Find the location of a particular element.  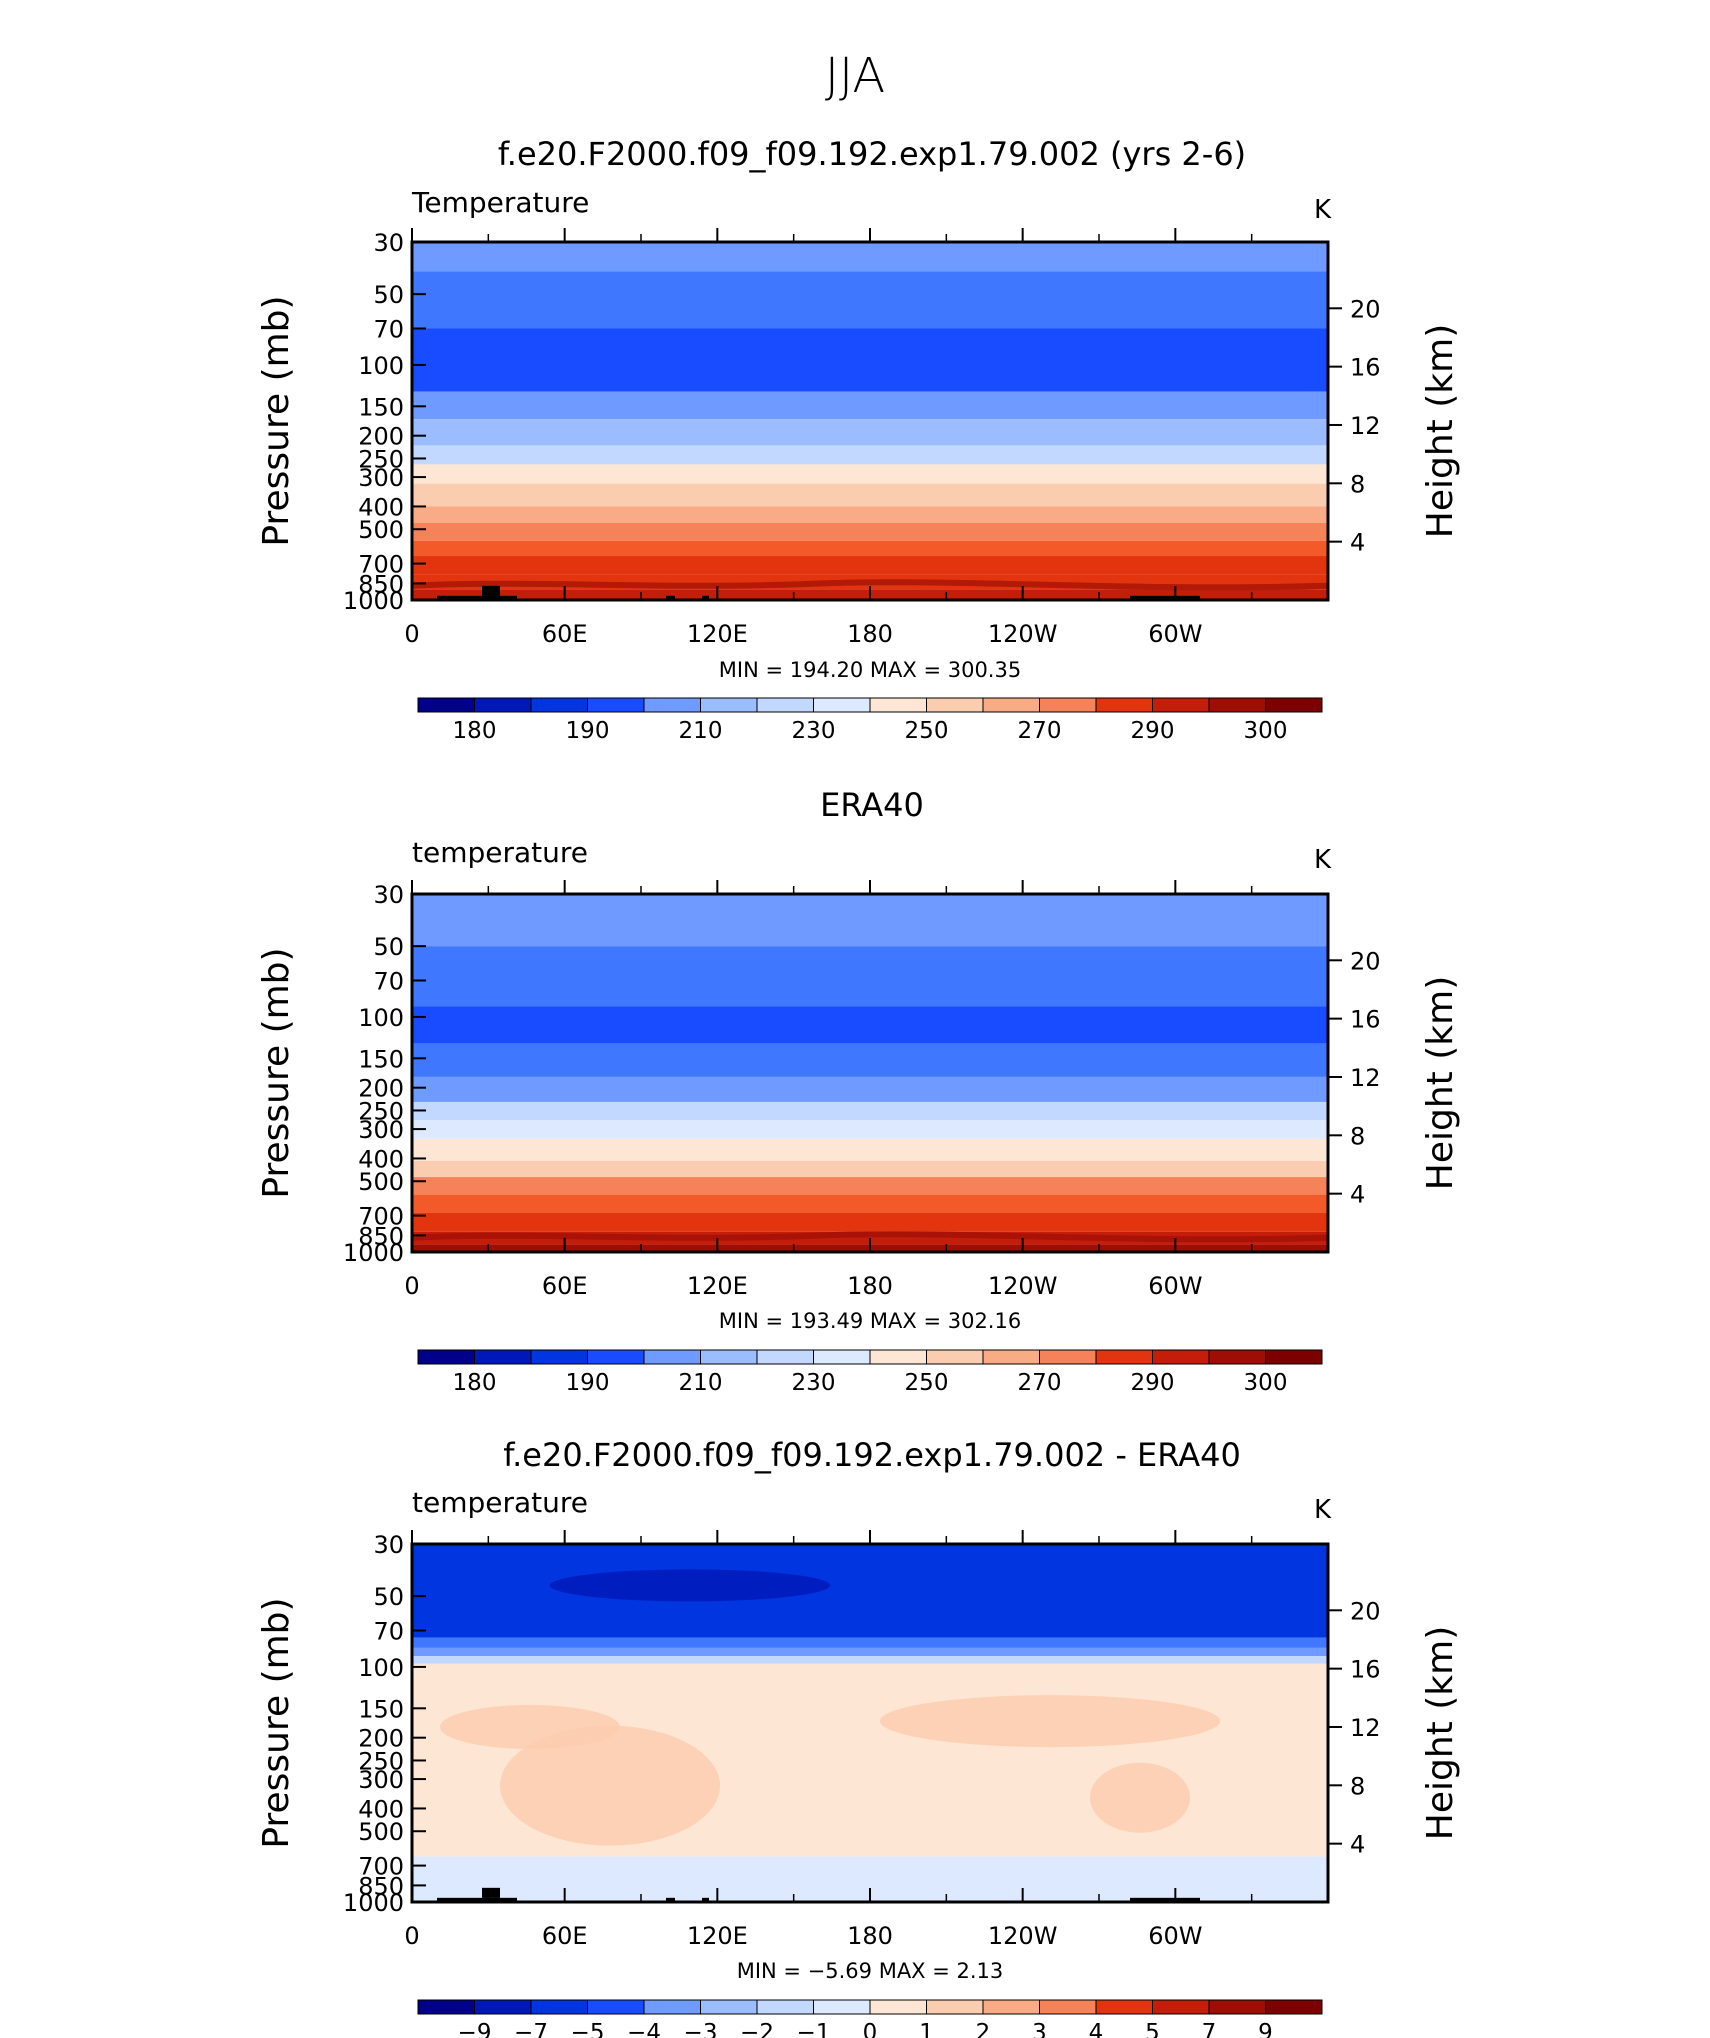

y-tick-label: 30 is located at coordinates (388, 895).